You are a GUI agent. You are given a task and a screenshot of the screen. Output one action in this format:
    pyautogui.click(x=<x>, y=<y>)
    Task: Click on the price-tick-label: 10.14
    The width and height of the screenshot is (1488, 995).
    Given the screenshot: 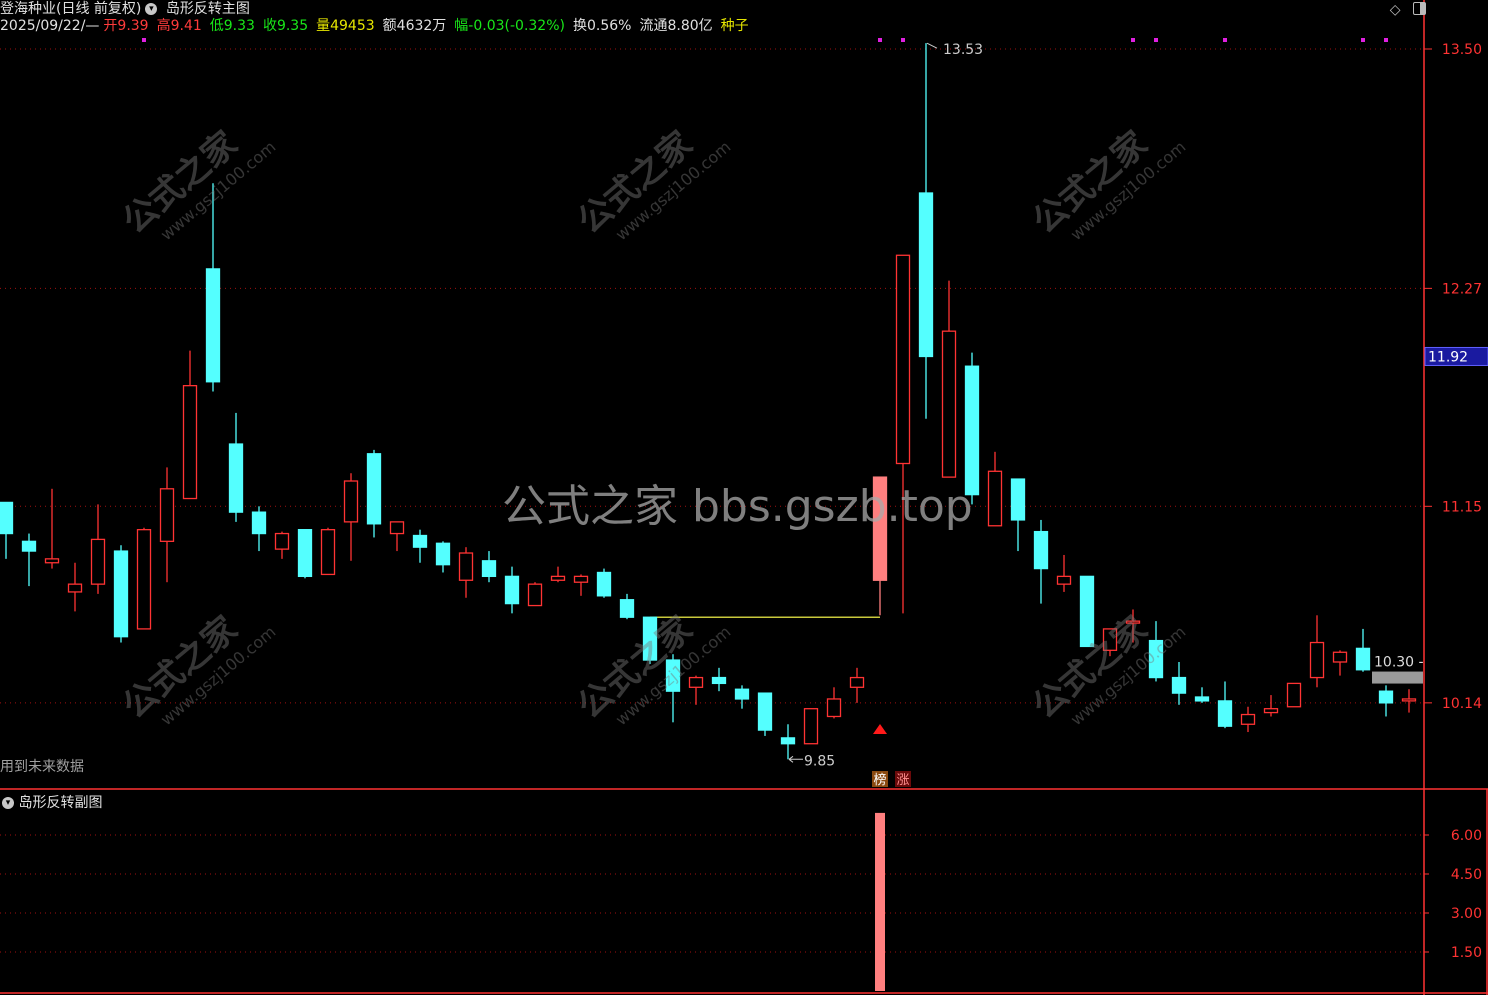 What is the action you would take?
    pyautogui.click(x=1462, y=704)
    